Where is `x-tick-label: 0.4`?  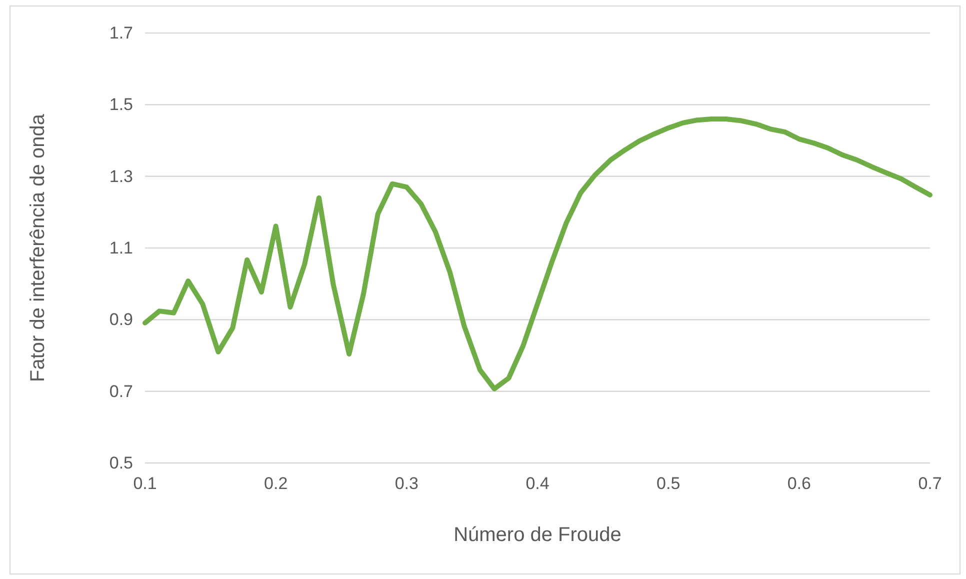 x-tick-label: 0.4 is located at coordinates (538, 484).